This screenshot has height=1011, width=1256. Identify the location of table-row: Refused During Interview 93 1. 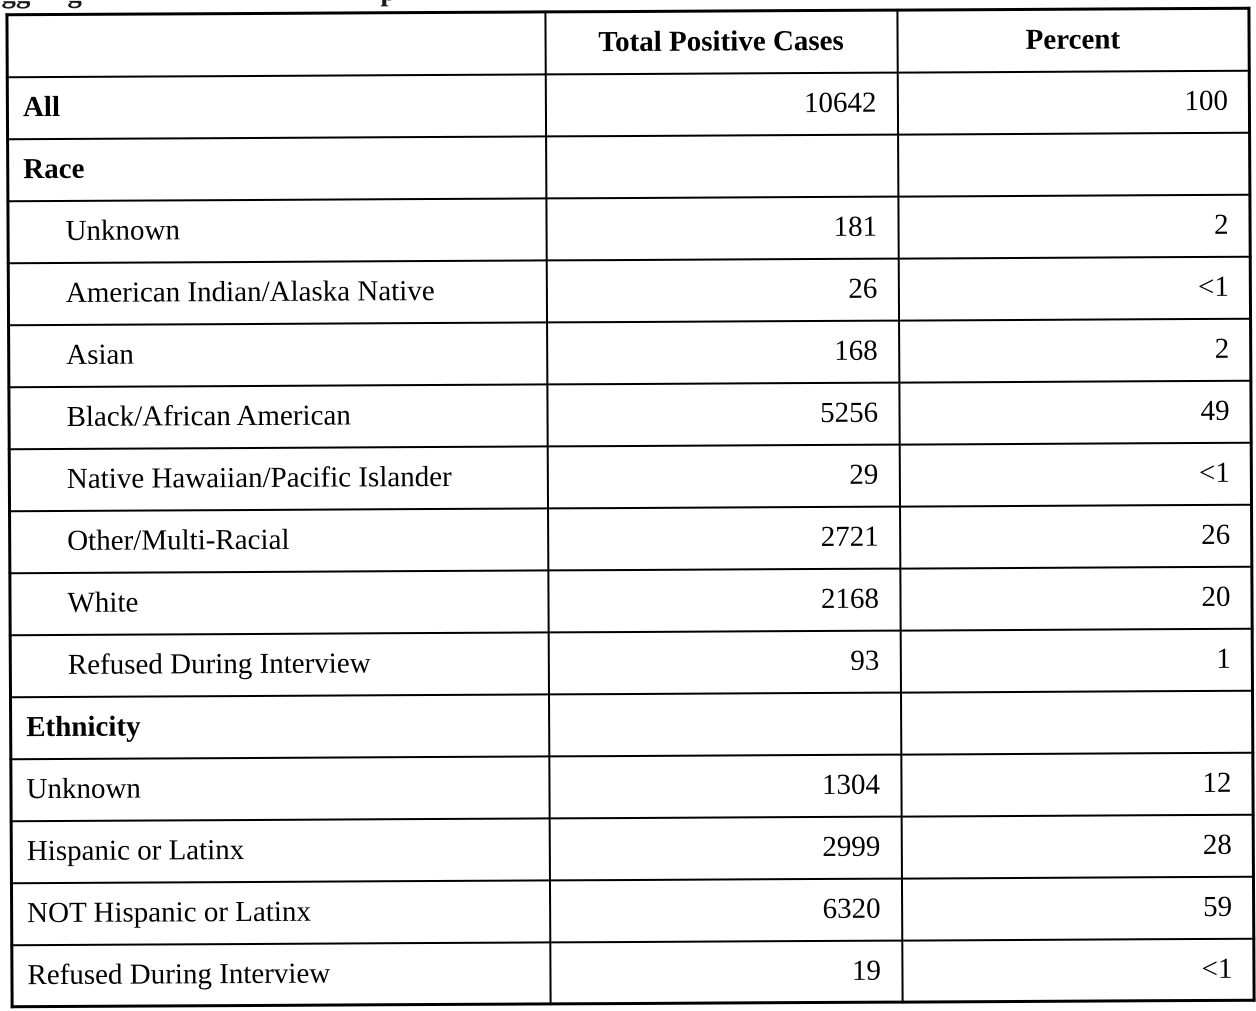
(631, 662).